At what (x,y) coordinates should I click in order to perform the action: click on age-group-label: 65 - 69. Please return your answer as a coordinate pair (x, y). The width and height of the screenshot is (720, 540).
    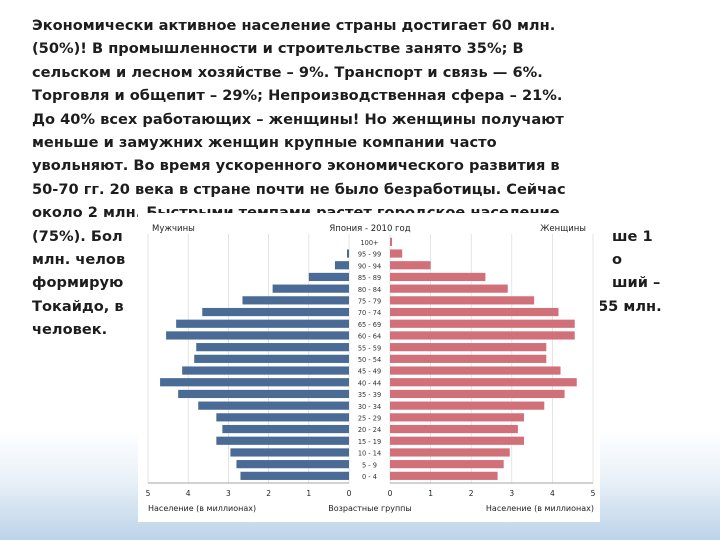
    Looking at the image, I should click on (369, 325).